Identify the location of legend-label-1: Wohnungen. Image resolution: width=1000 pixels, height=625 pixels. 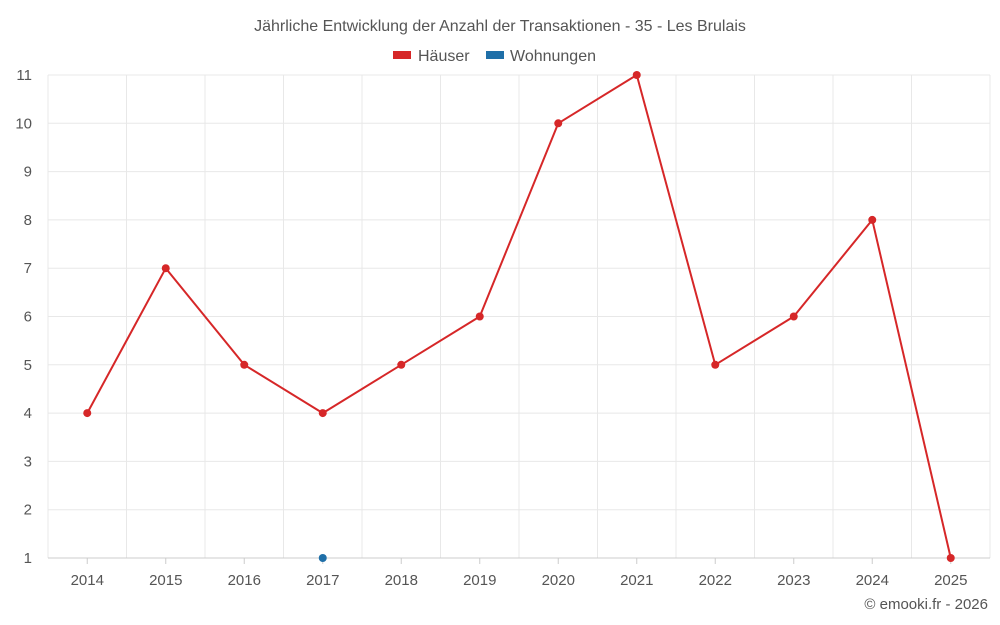
(553, 56).